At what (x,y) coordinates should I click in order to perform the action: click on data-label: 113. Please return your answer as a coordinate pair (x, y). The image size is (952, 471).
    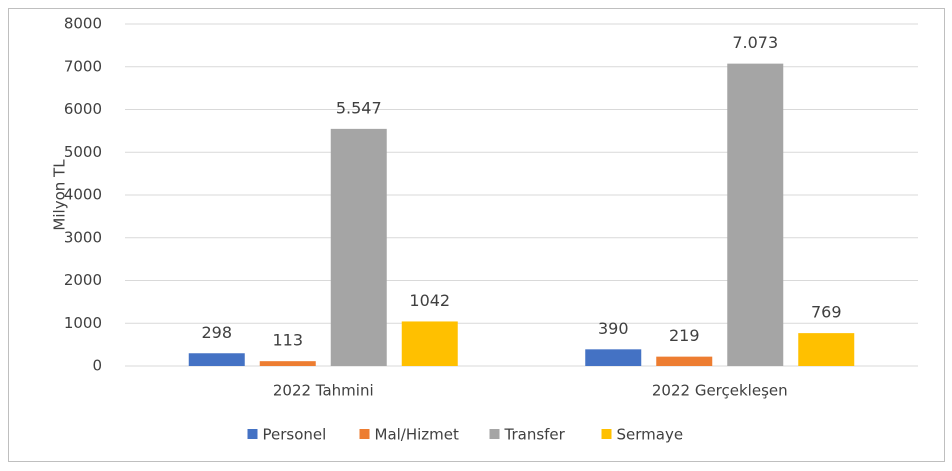
    Looking at the image, I should click on (287, 340).